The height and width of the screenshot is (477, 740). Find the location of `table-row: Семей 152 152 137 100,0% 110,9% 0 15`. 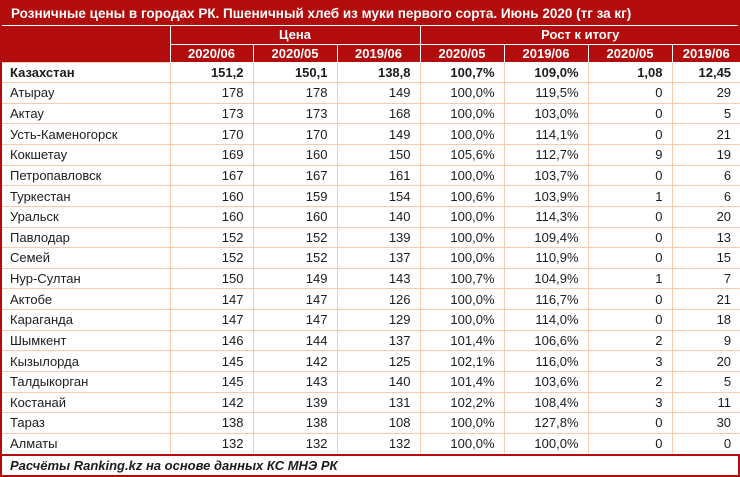

table-row: Семей 152 152 137 100,0% 110,9% 0 15 is located at coordinates (371, 258).